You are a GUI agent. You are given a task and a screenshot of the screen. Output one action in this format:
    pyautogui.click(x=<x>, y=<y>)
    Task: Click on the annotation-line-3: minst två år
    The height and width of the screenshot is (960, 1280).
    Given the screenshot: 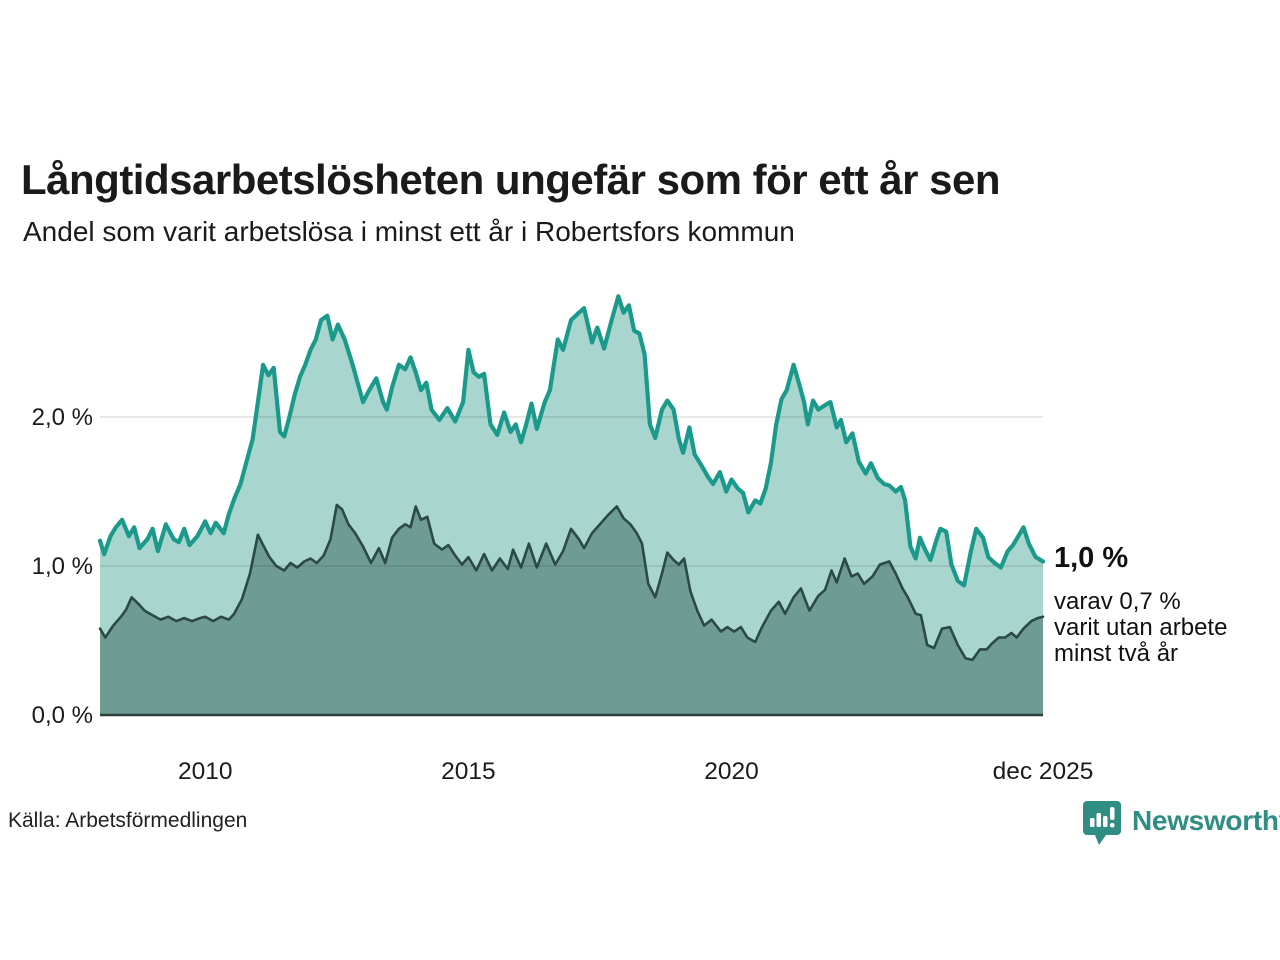 What is the action you would take?
    pyautogui.click(x=1116, y=653)
    